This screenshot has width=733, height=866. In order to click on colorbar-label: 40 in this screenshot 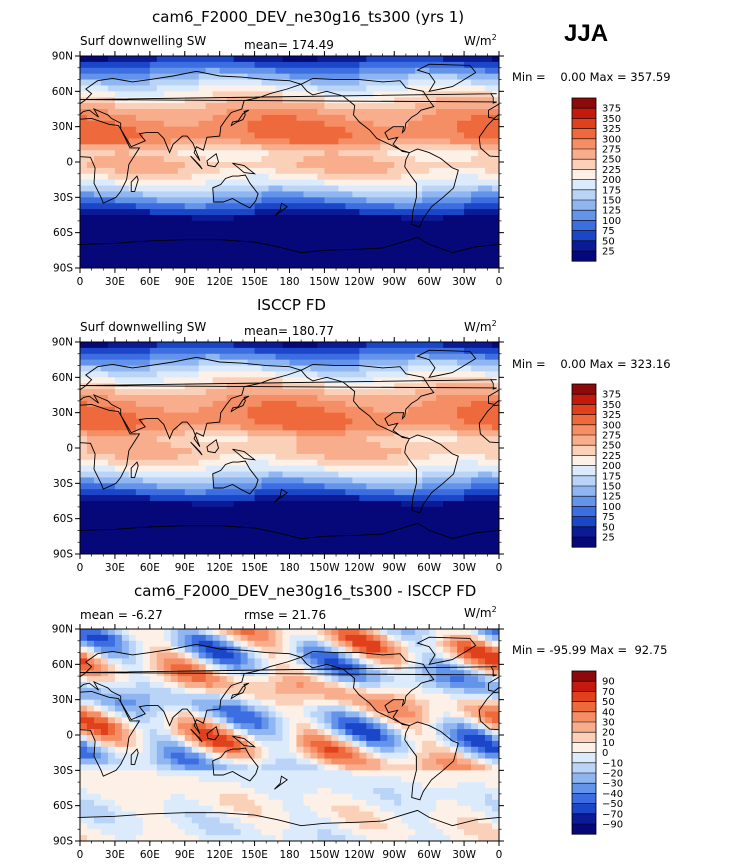, I will do `click(608, 712)`.